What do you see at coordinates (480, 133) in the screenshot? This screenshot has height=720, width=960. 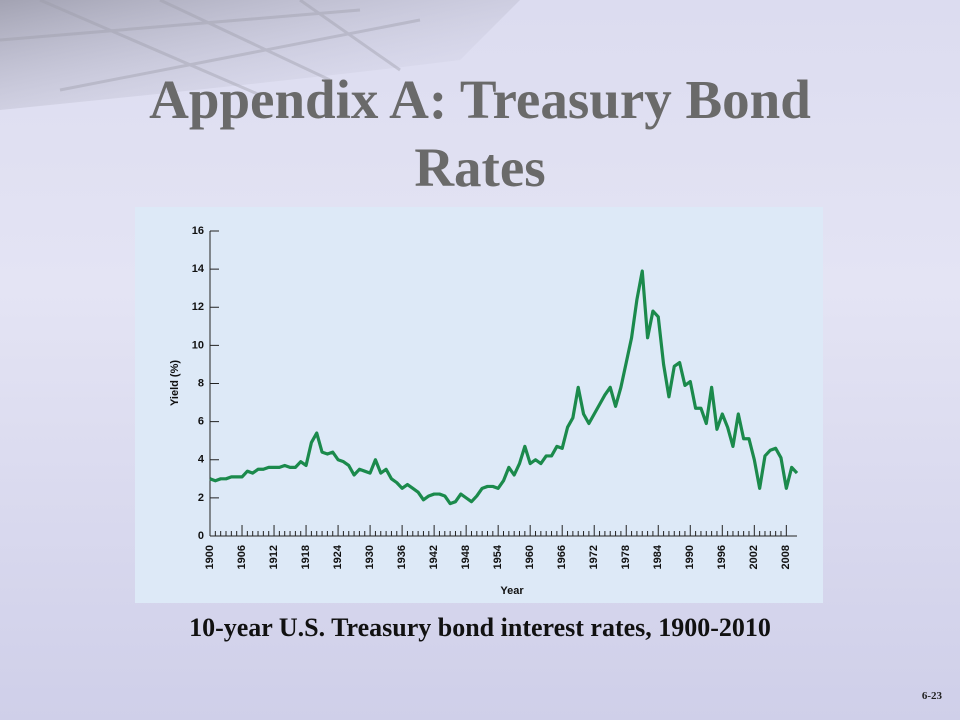 I see `slide-title: Appendix A: Treasury Bond Rates` at bounding box center [480, 133].